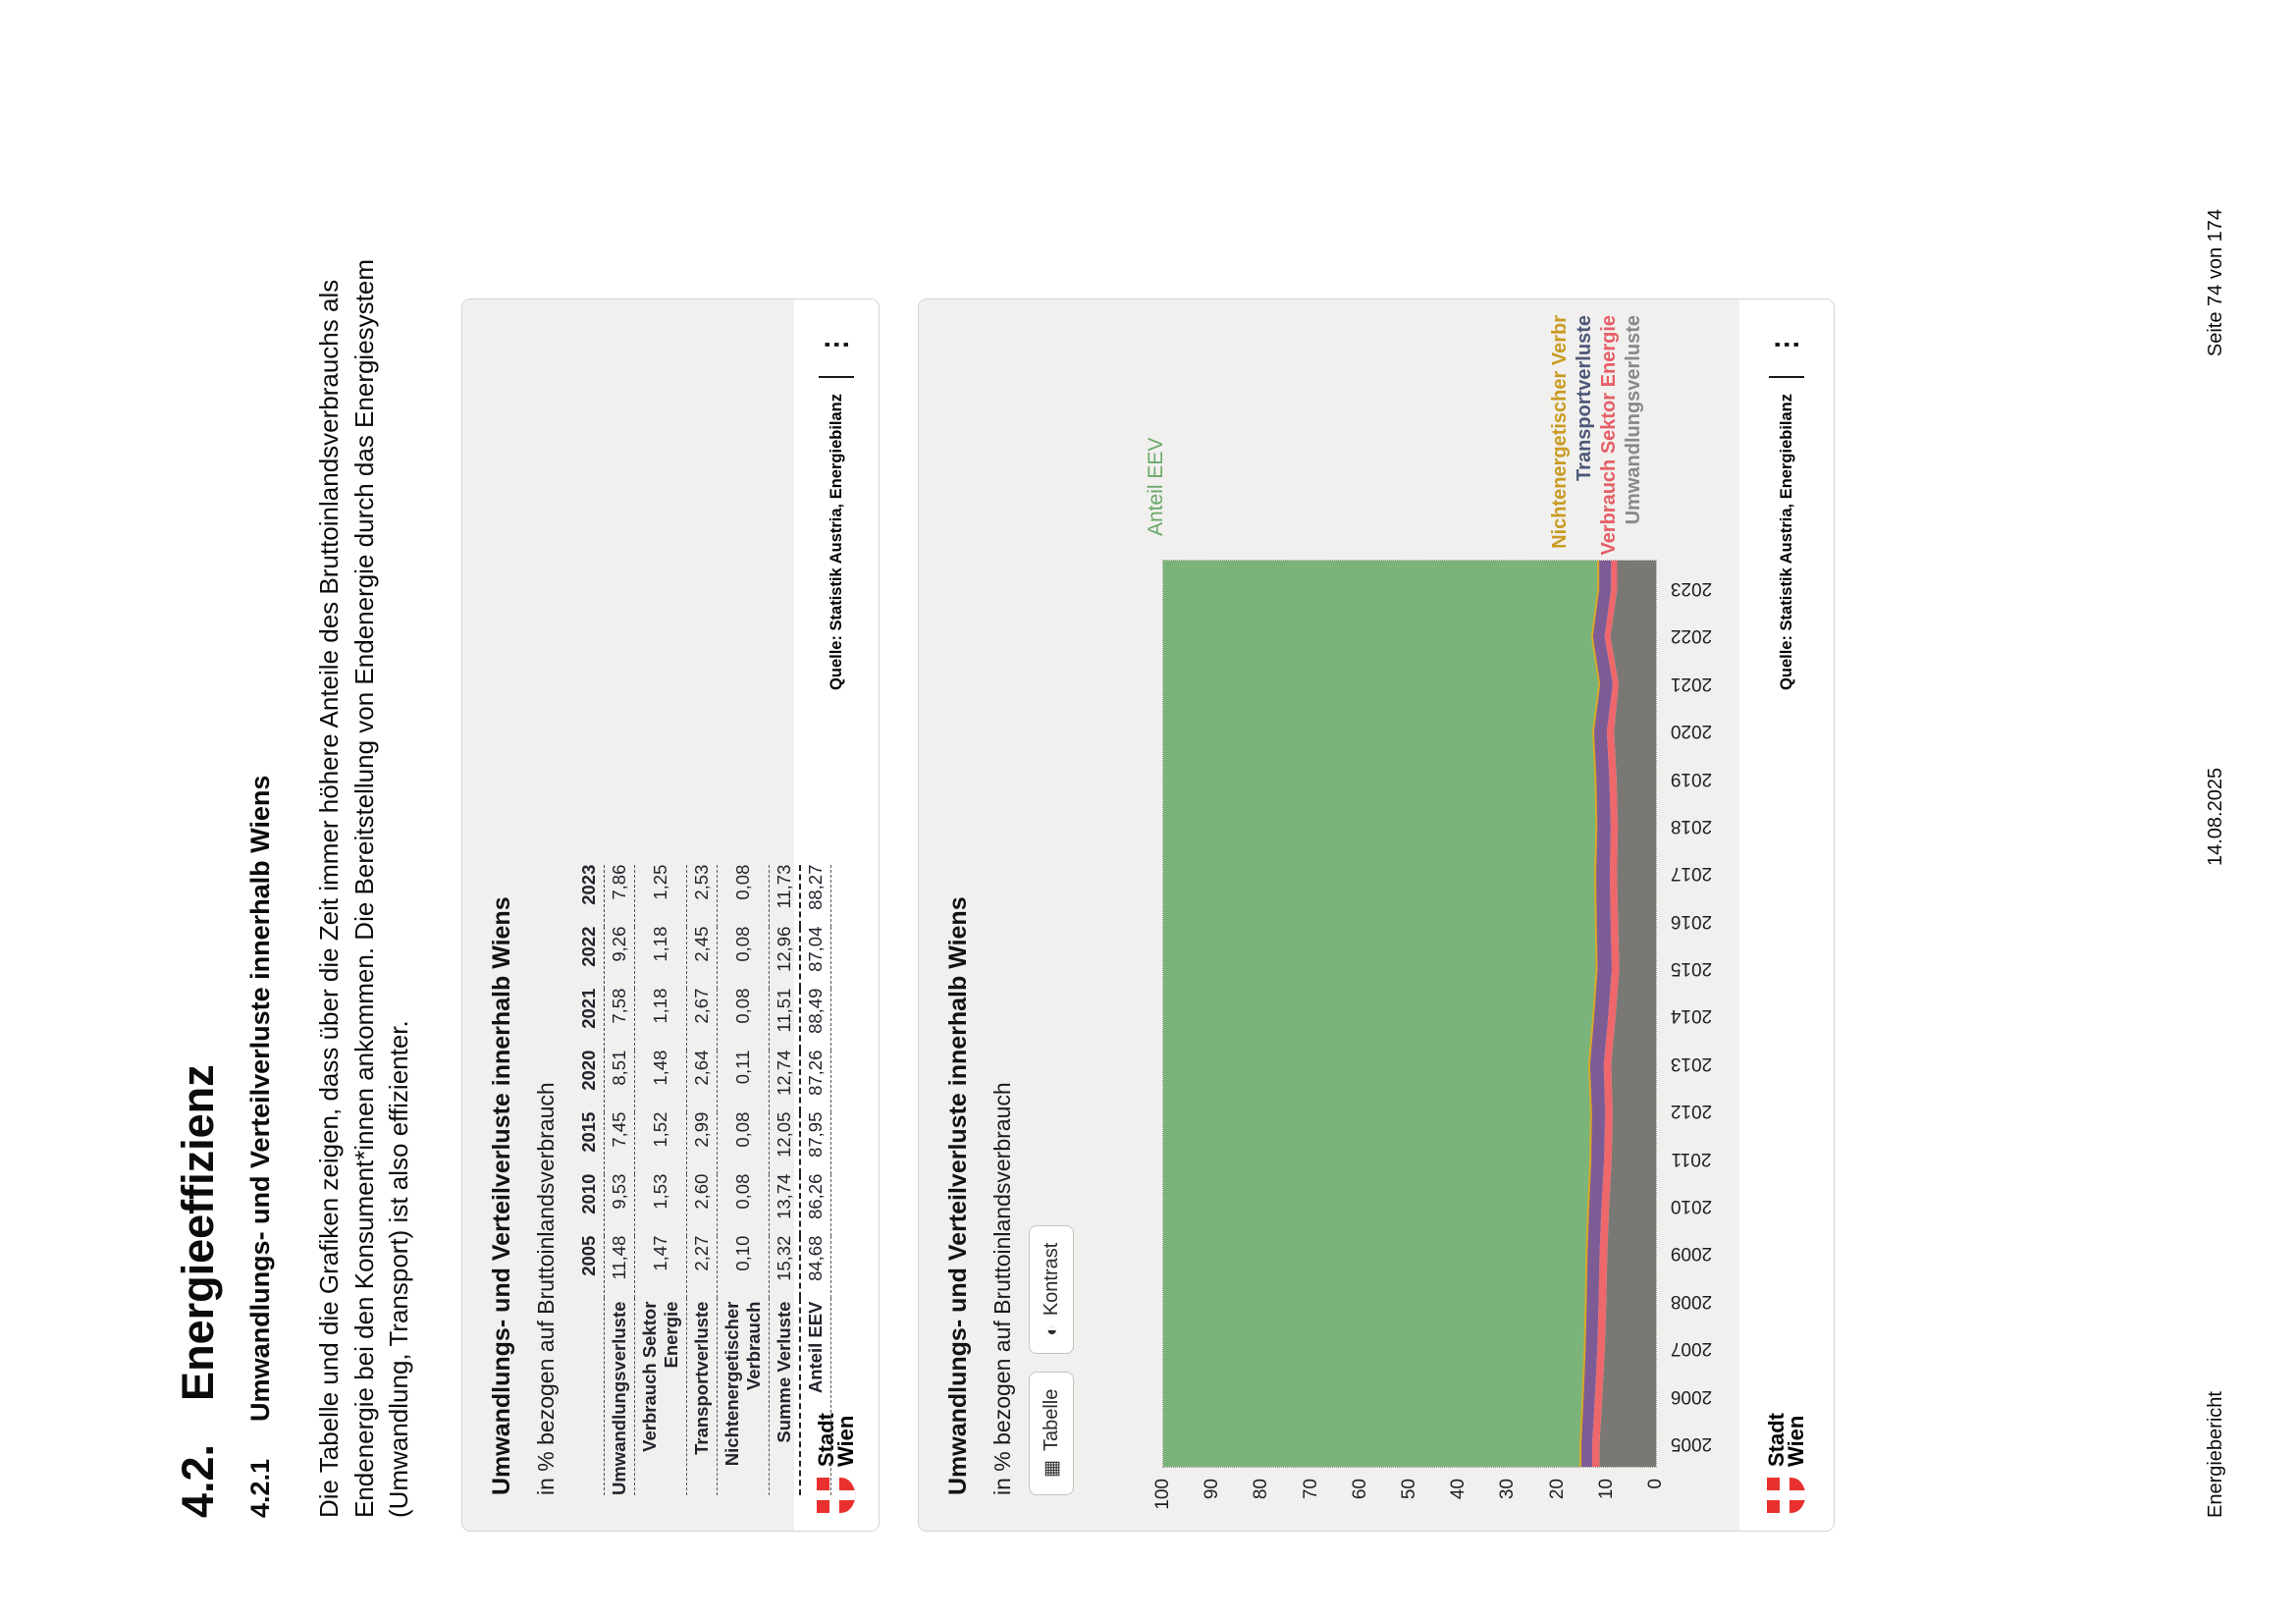 This screenshot has width=2296, height=1618. What do you see at coordinates (815, 949) in the screenshot?
I see `table-cell: 87,04` at bounding box center [815, 949].